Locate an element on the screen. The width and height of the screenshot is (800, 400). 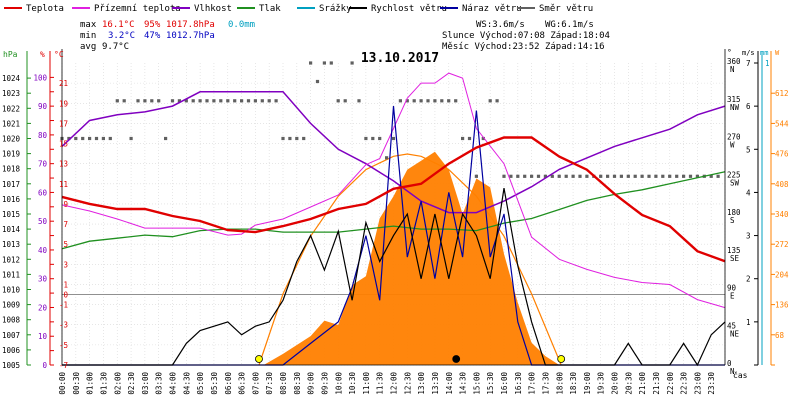
wind-tick-label: 7 is located at coordinates (748, 63).